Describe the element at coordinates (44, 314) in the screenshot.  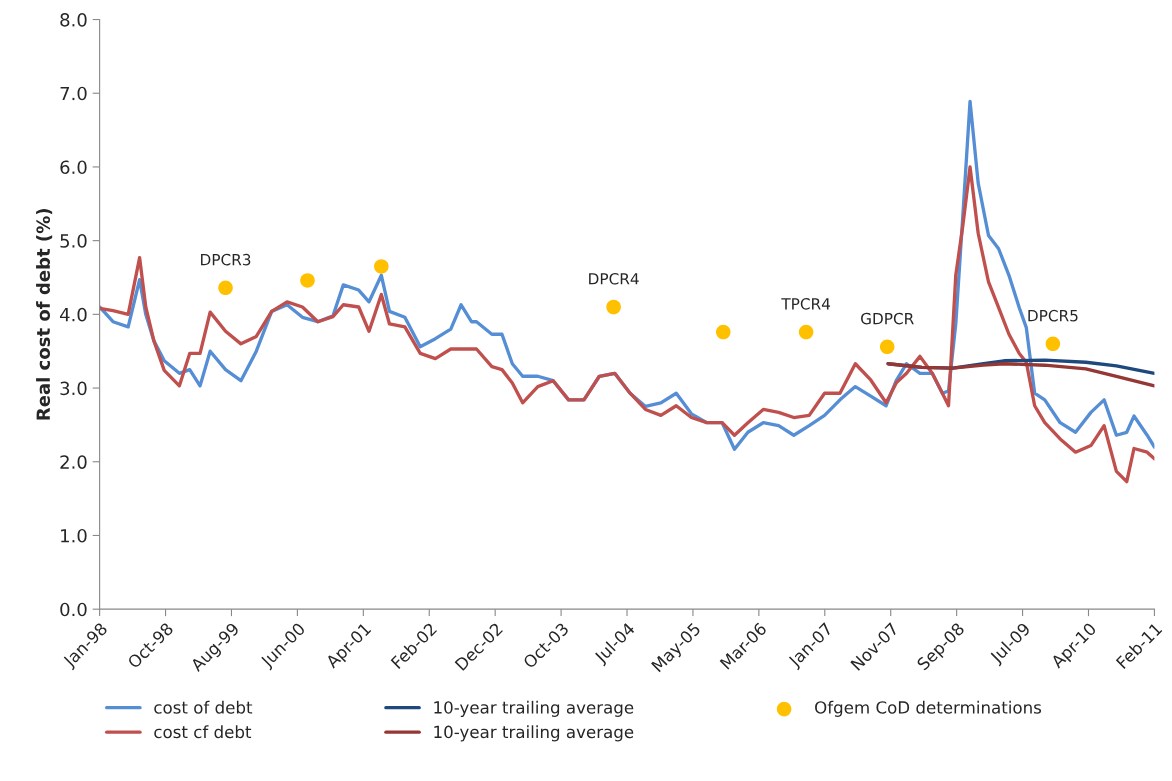
I see `y-axis-title: Real cost of debt (%)` at that location.